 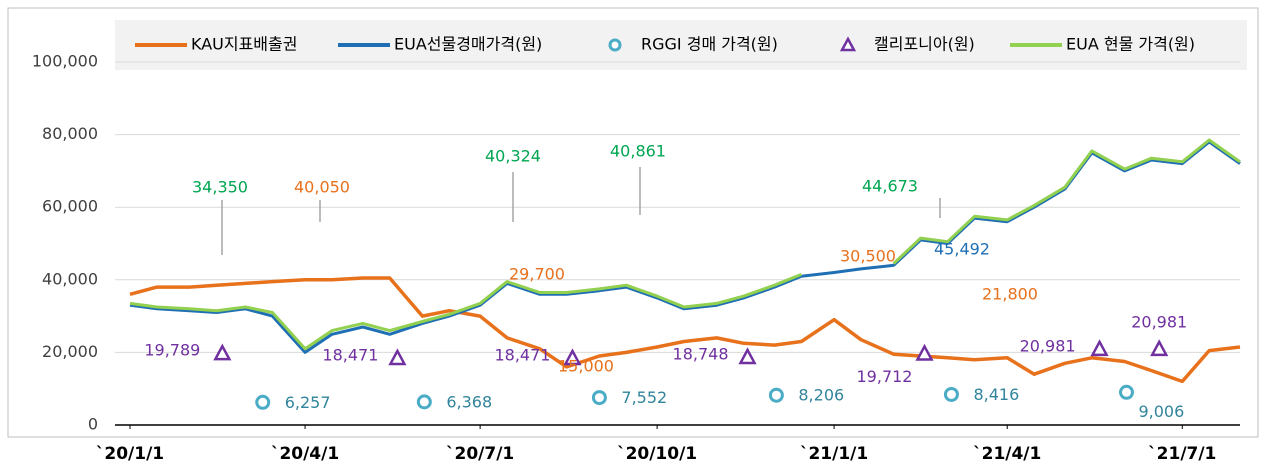 What do you see at coordinates (70, 351) in the screenshot?
I see `y-tick-label: 20,000` at bounding box center [70, 351].